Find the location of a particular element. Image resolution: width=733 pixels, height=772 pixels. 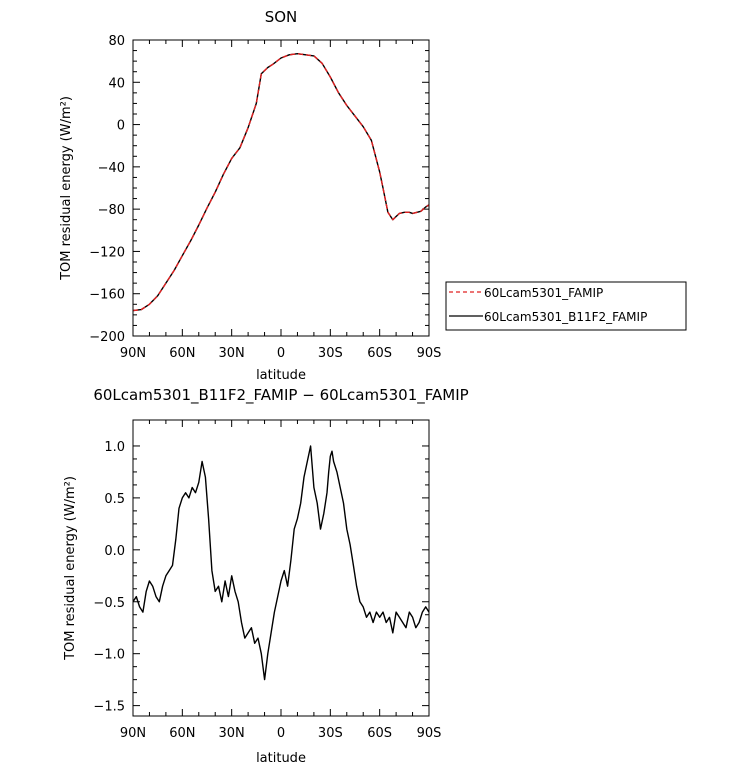

top-y-axis-label: TOM residual energy (W/m²) is located at coordinates (66, 188).